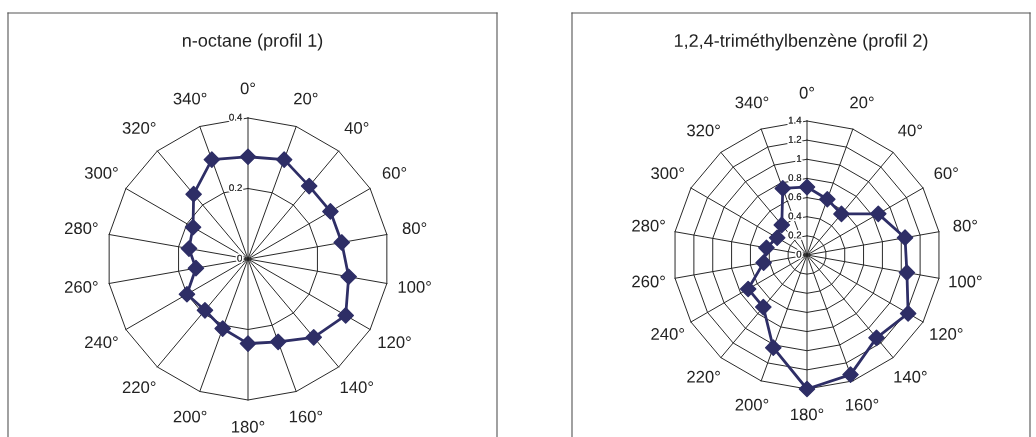  Describe the element at coordinates (795, 120) in the screenshot. I see `y-tick-label: 1.4` at that location.